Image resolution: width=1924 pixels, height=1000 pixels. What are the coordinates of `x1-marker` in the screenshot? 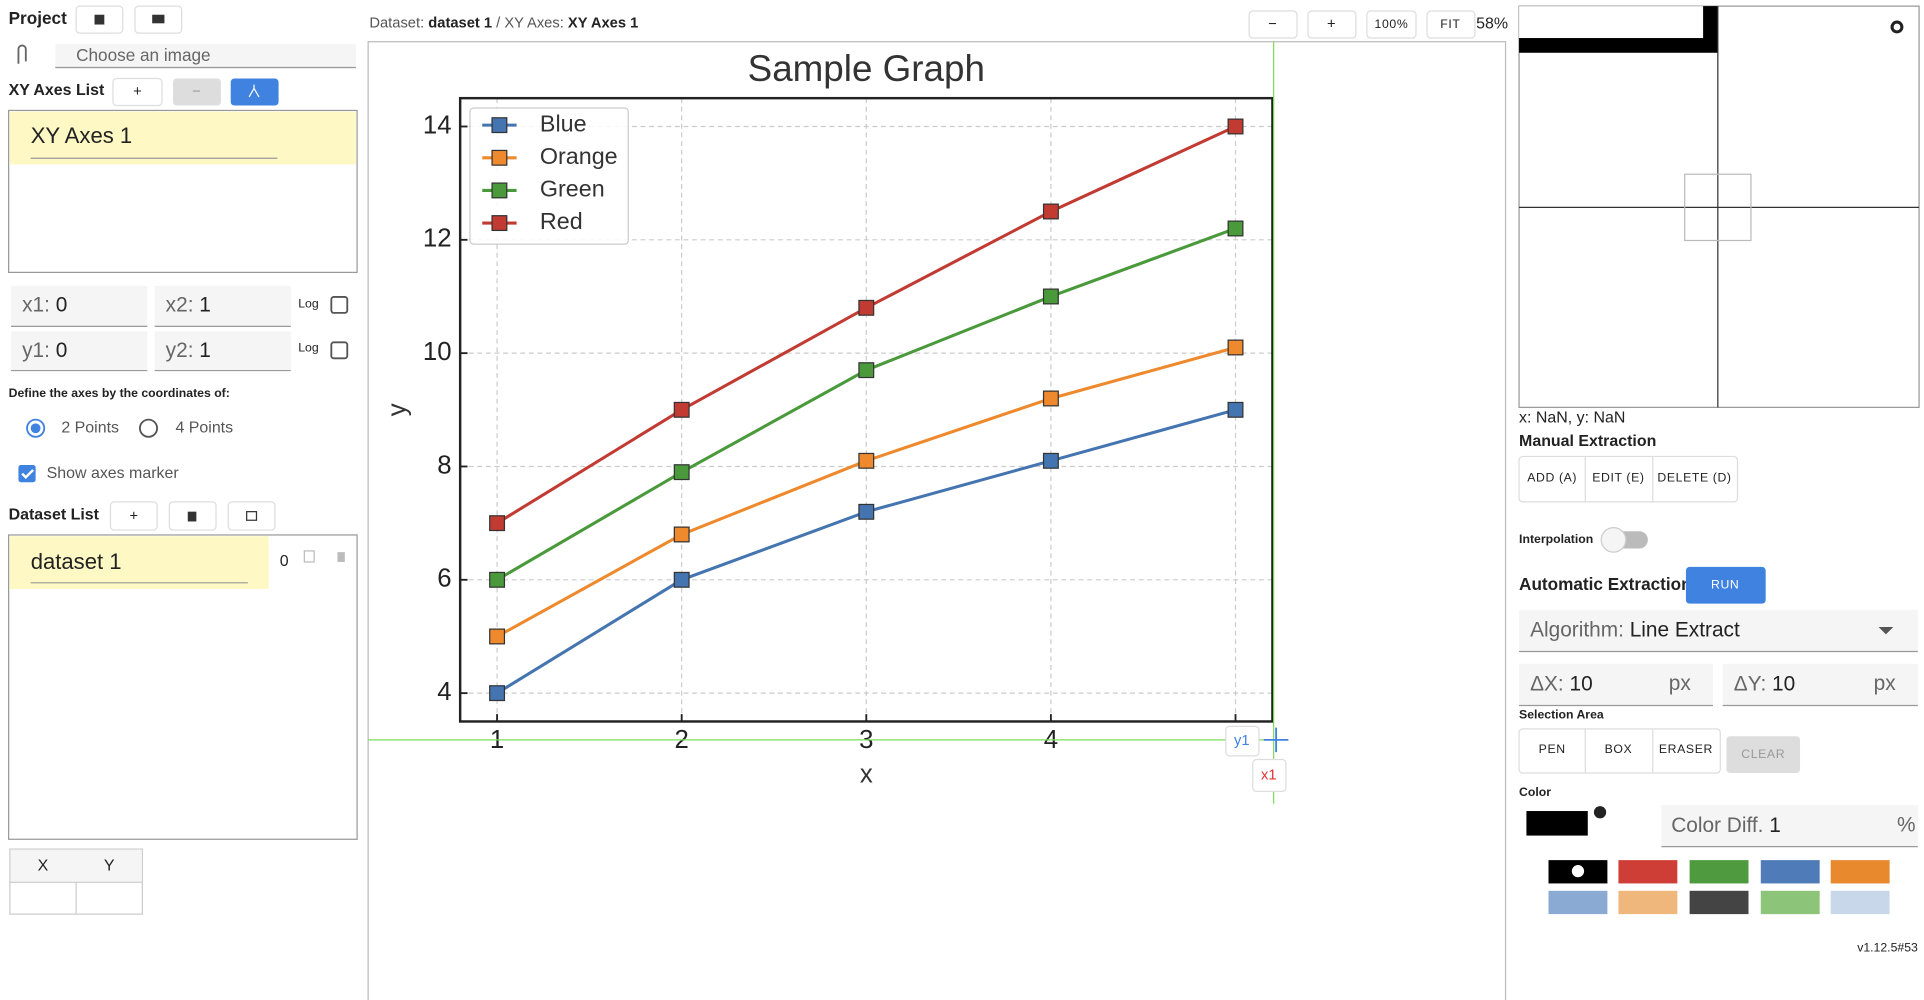 It's located at (1269, 775).